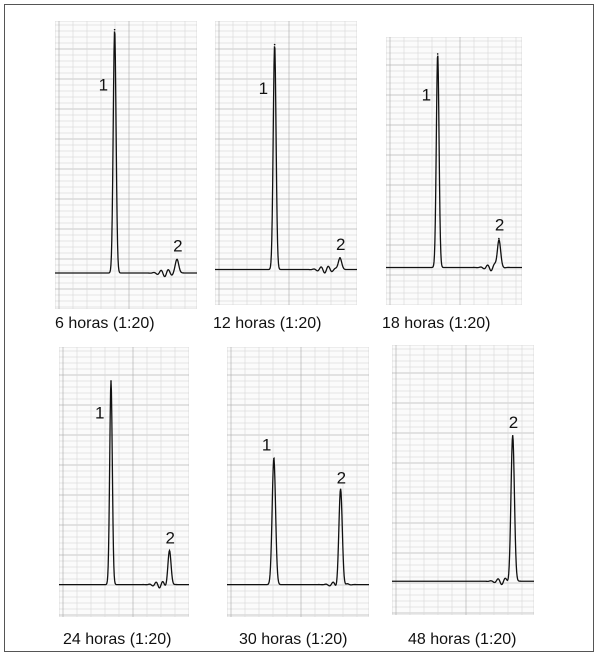 This screenshot has width=600, height=656. I want to click on chromatogram-24h: 12, so click(124, 482).